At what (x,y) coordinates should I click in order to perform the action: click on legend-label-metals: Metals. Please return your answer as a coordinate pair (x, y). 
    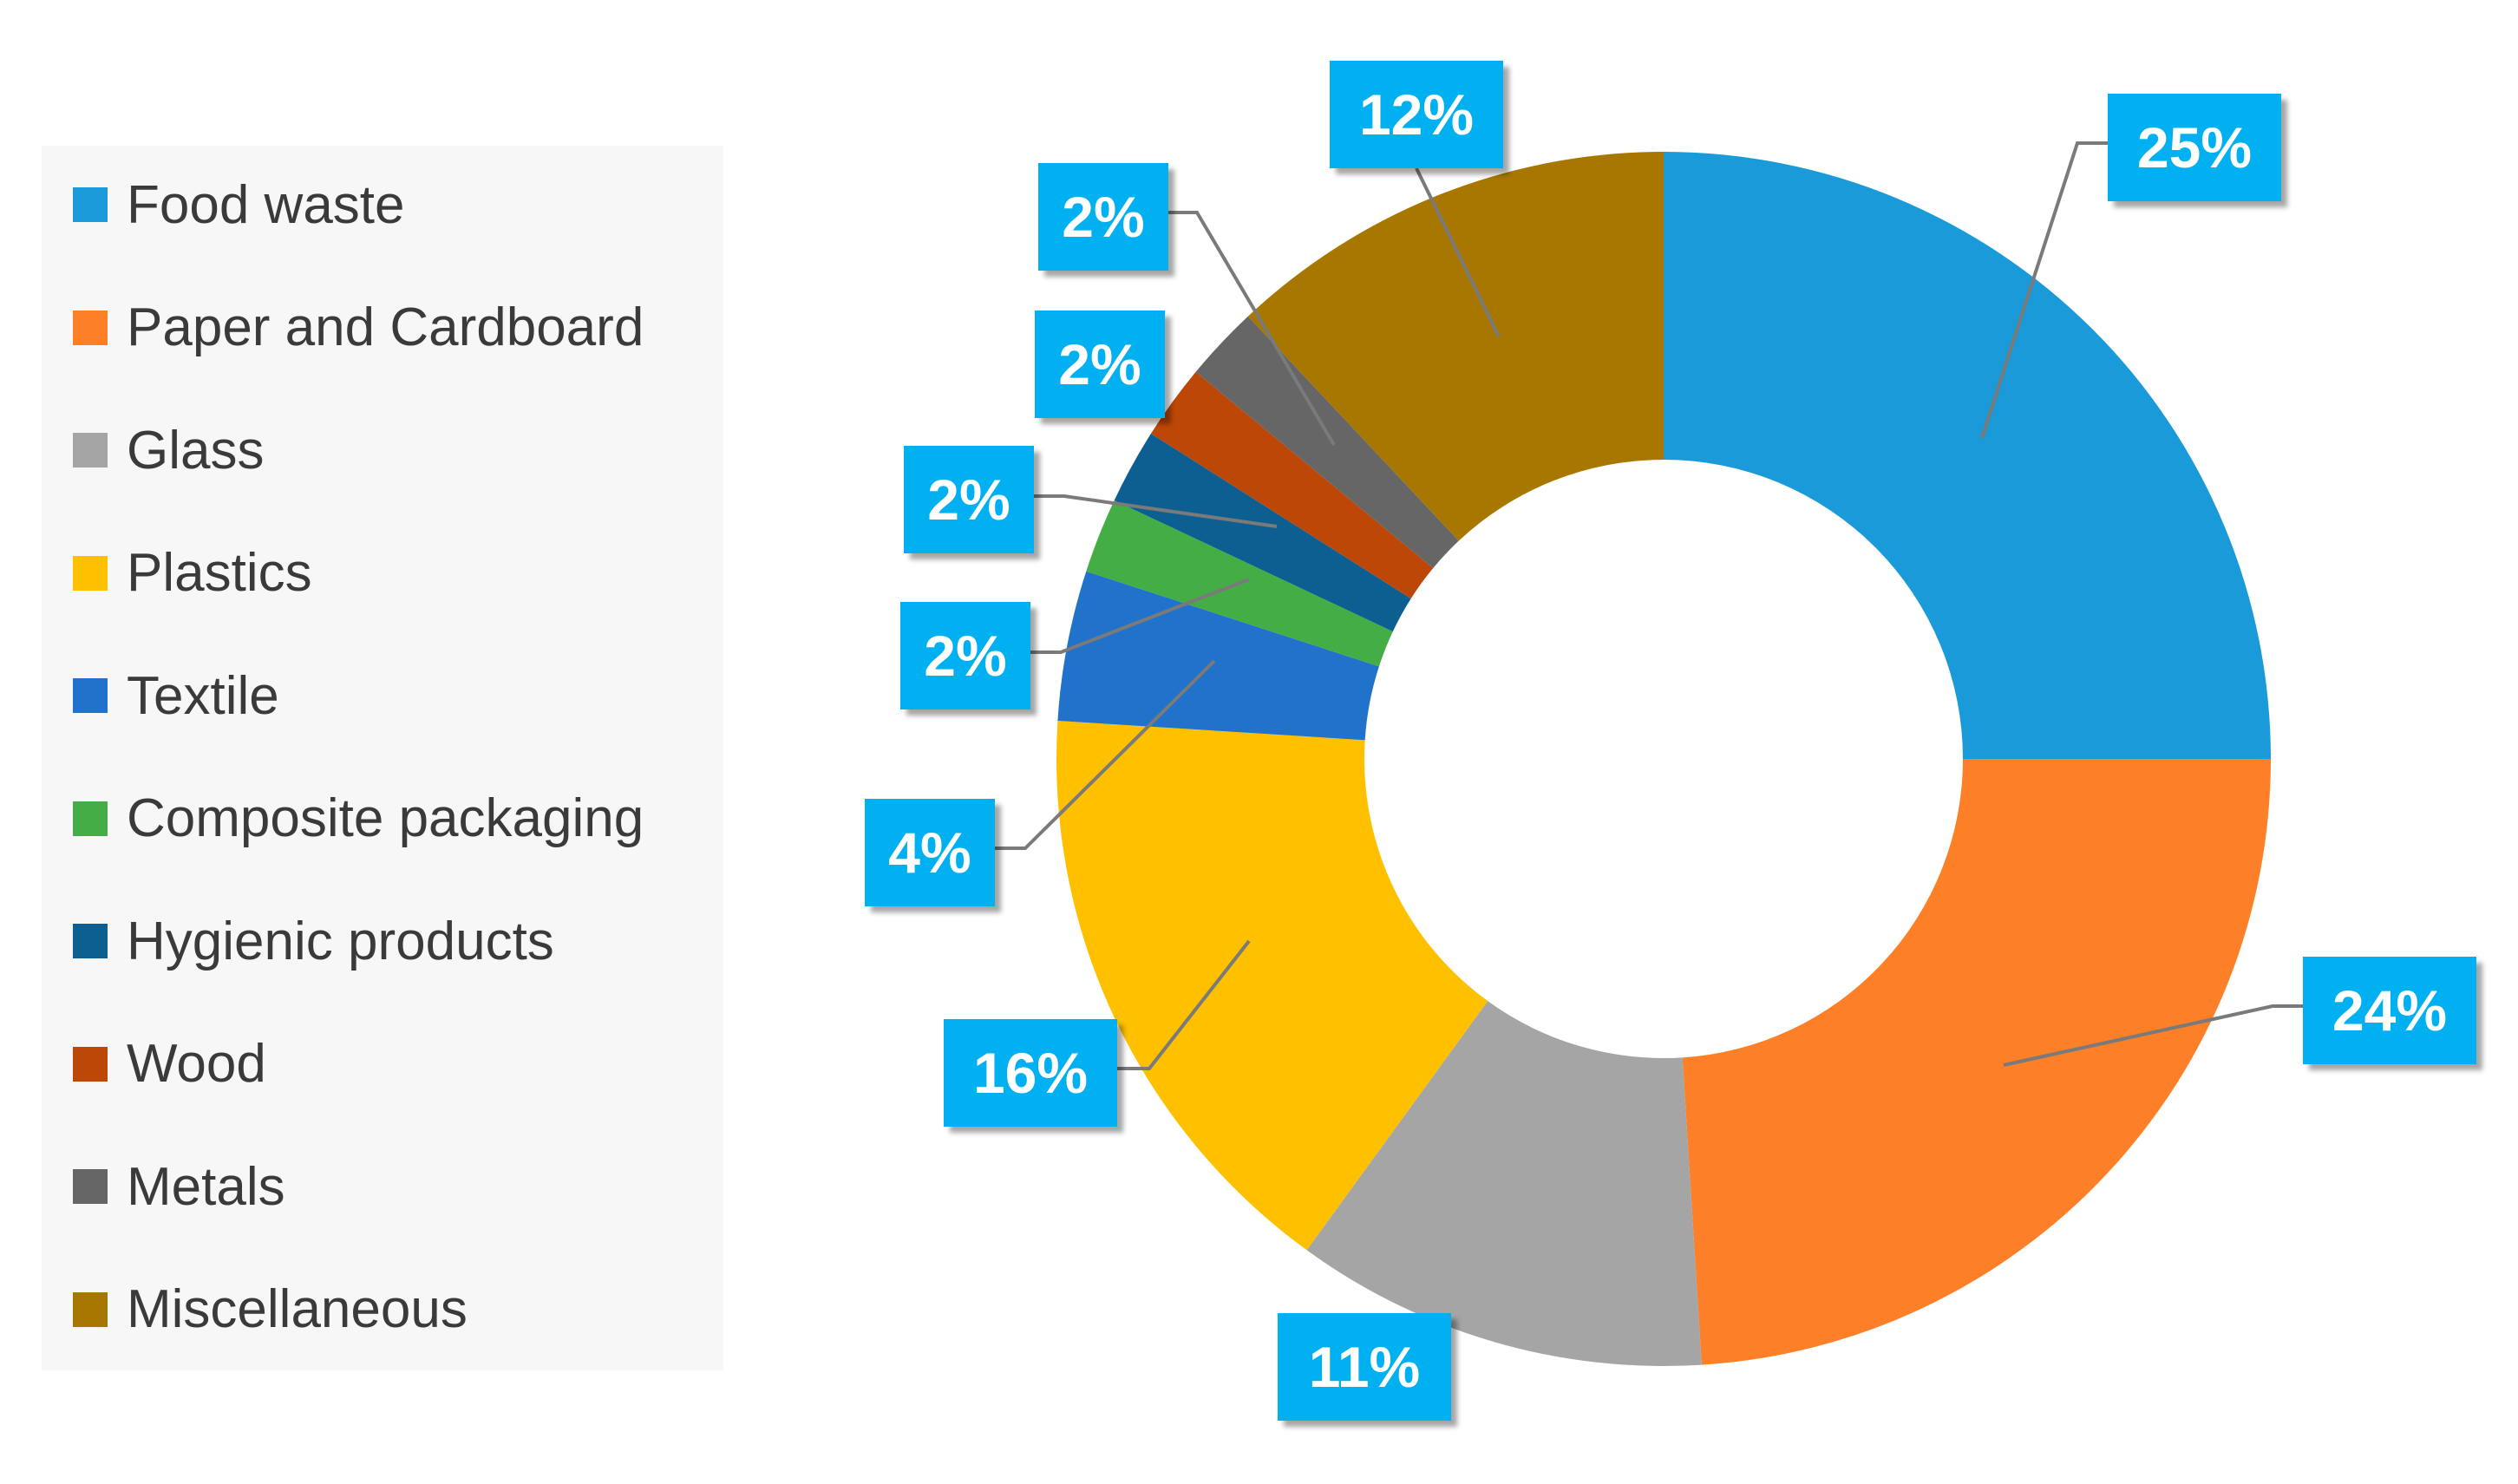
    Looking at the image, I should click on (206, 1187).